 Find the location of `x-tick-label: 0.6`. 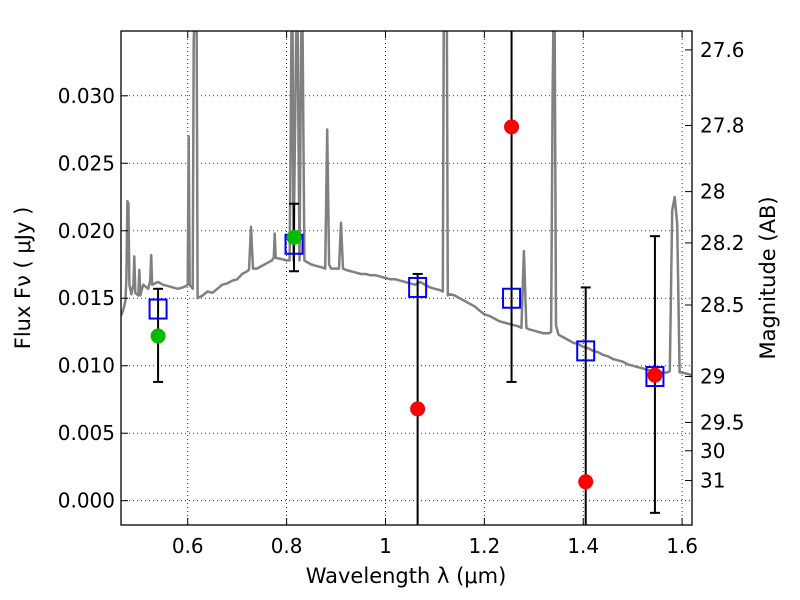

x-tick-label: 0.6 is located at coordinates (188, 546).